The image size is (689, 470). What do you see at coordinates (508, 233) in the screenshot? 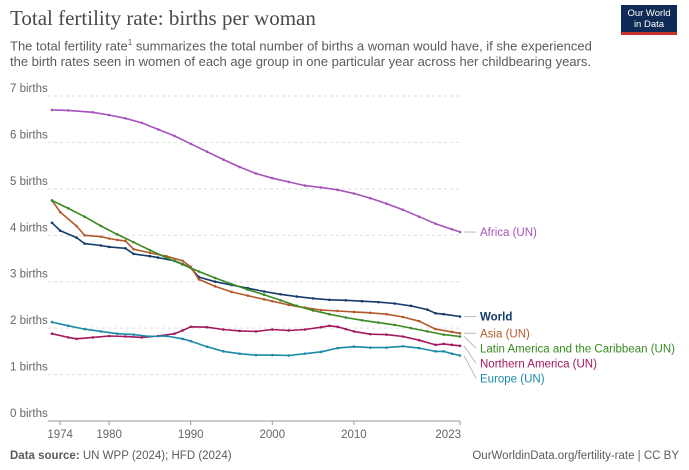
I see `legend-label: Africa (UN)` at bounding box center [508, 233].